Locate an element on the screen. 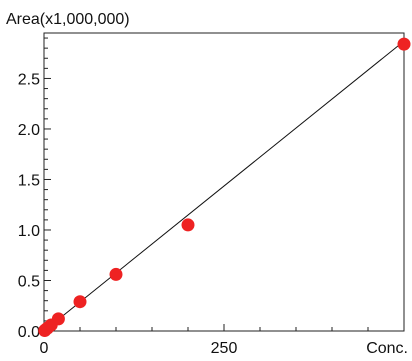  y-axis-label: Area(x1,000,000) is located at coordinates (68, 19).